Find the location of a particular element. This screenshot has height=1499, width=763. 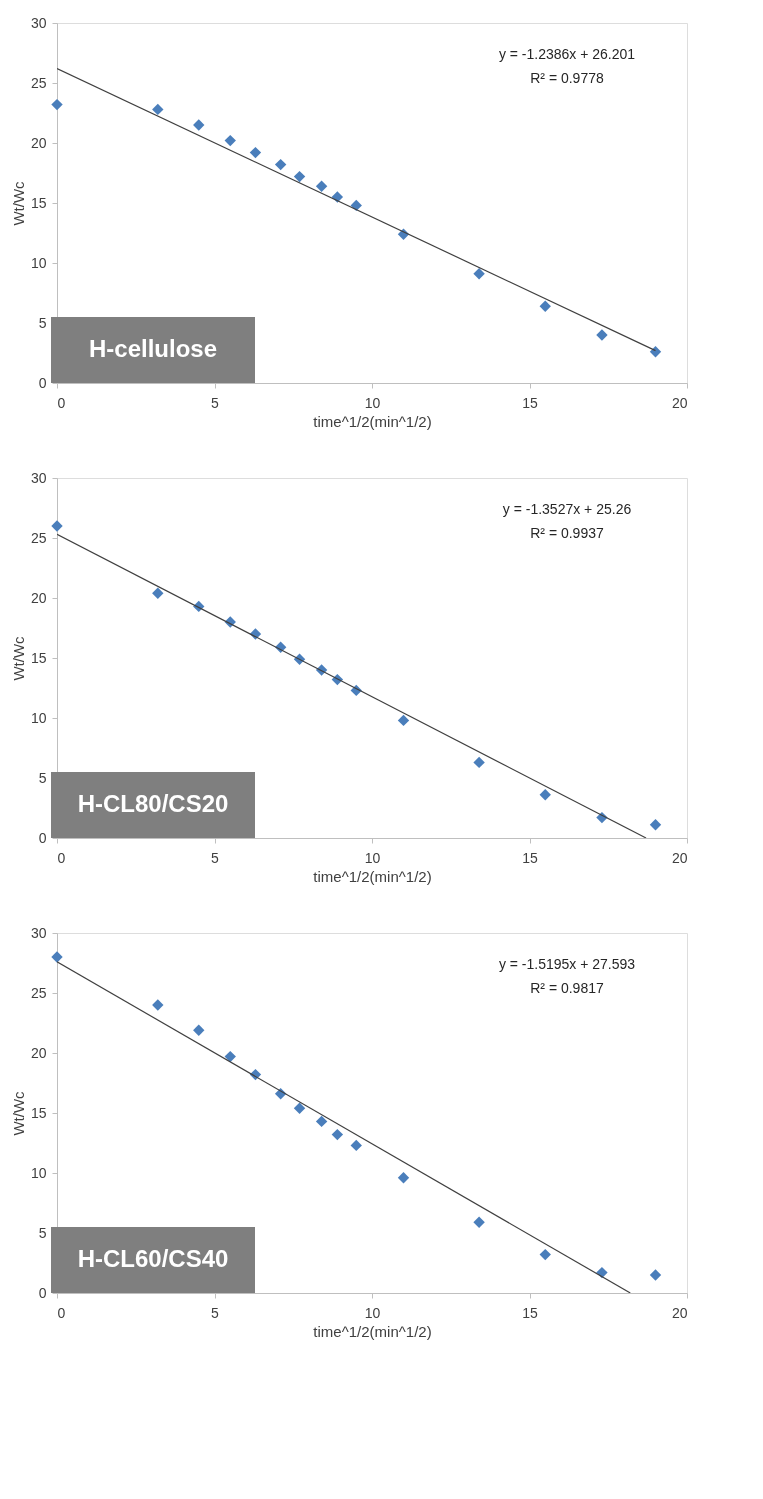

annotation: R² = 0.9817 is located at coordinates (567, 988).